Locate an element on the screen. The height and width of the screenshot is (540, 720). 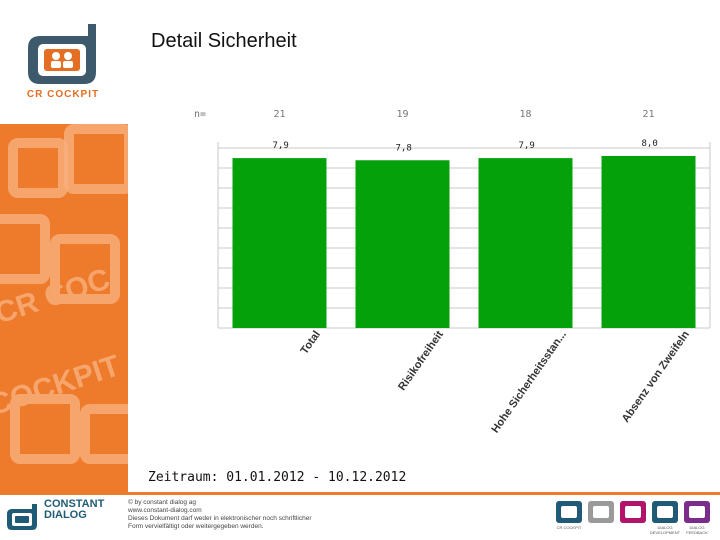
company-name-line2: DIALOG is located at coordinates (65, 515).